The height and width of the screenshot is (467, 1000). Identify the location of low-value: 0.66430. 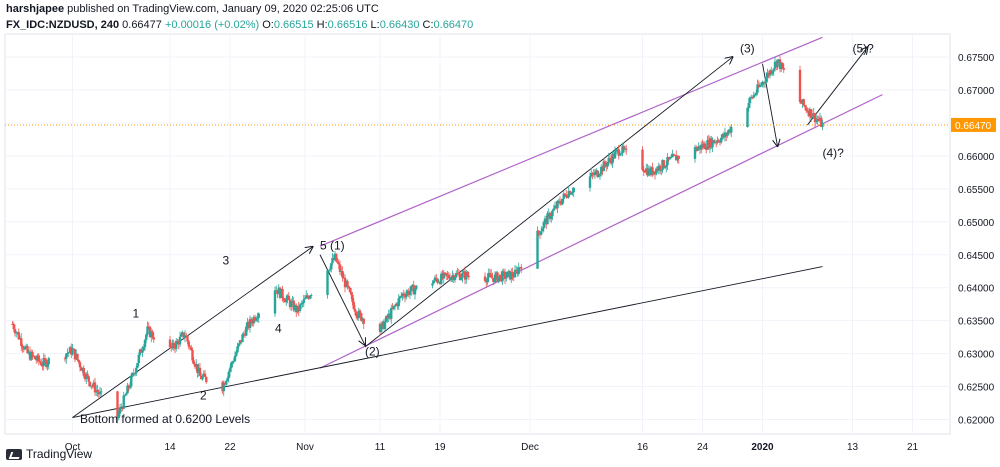
(399, 25).